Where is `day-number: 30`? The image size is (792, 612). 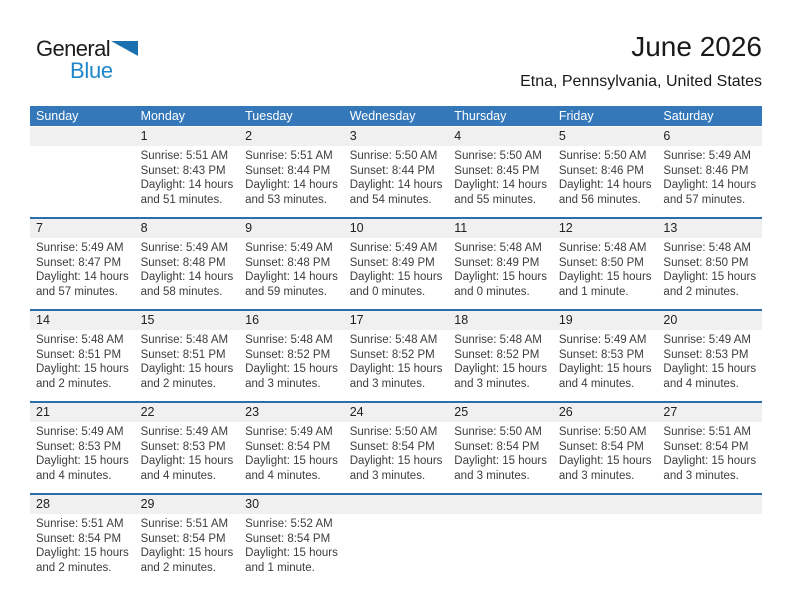
day-number: 30 is located at coordinates (252, 504).